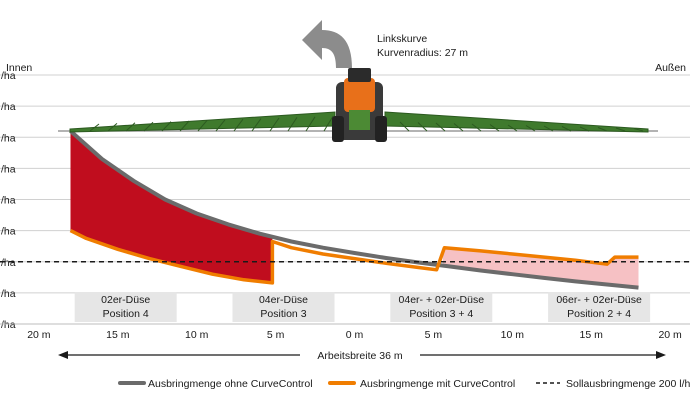  I want to click on x-tick-label: 0 m, so click(355, 335).